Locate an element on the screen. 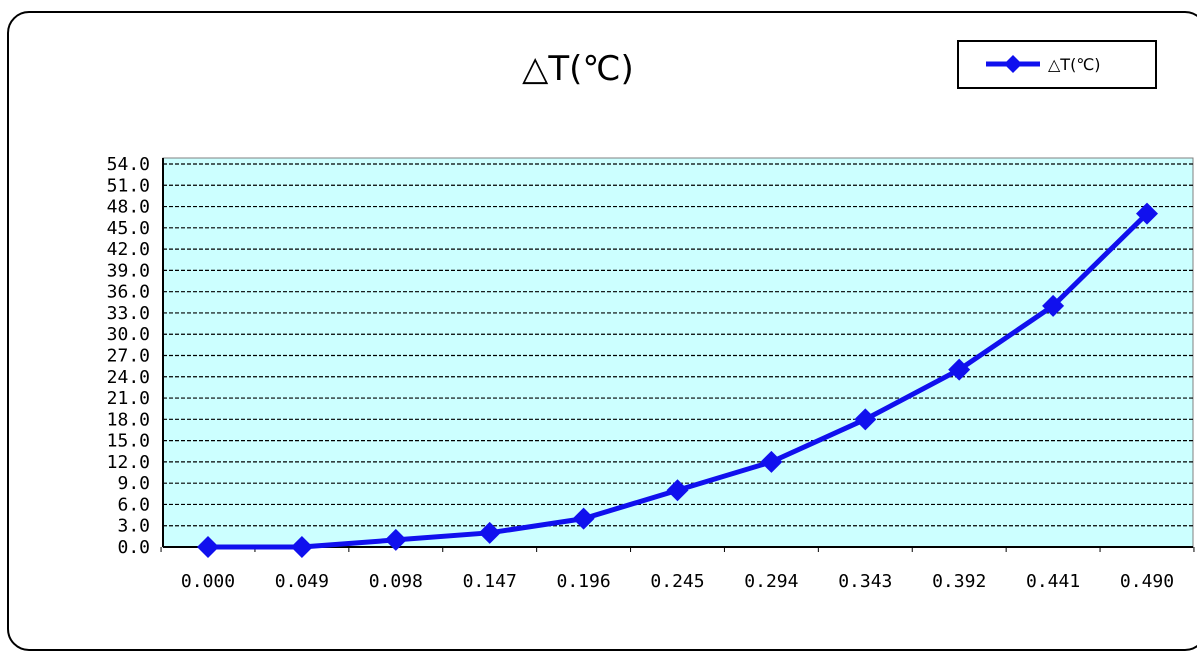  y-tick-label: 33.0 is located at coordinates (128, 313).